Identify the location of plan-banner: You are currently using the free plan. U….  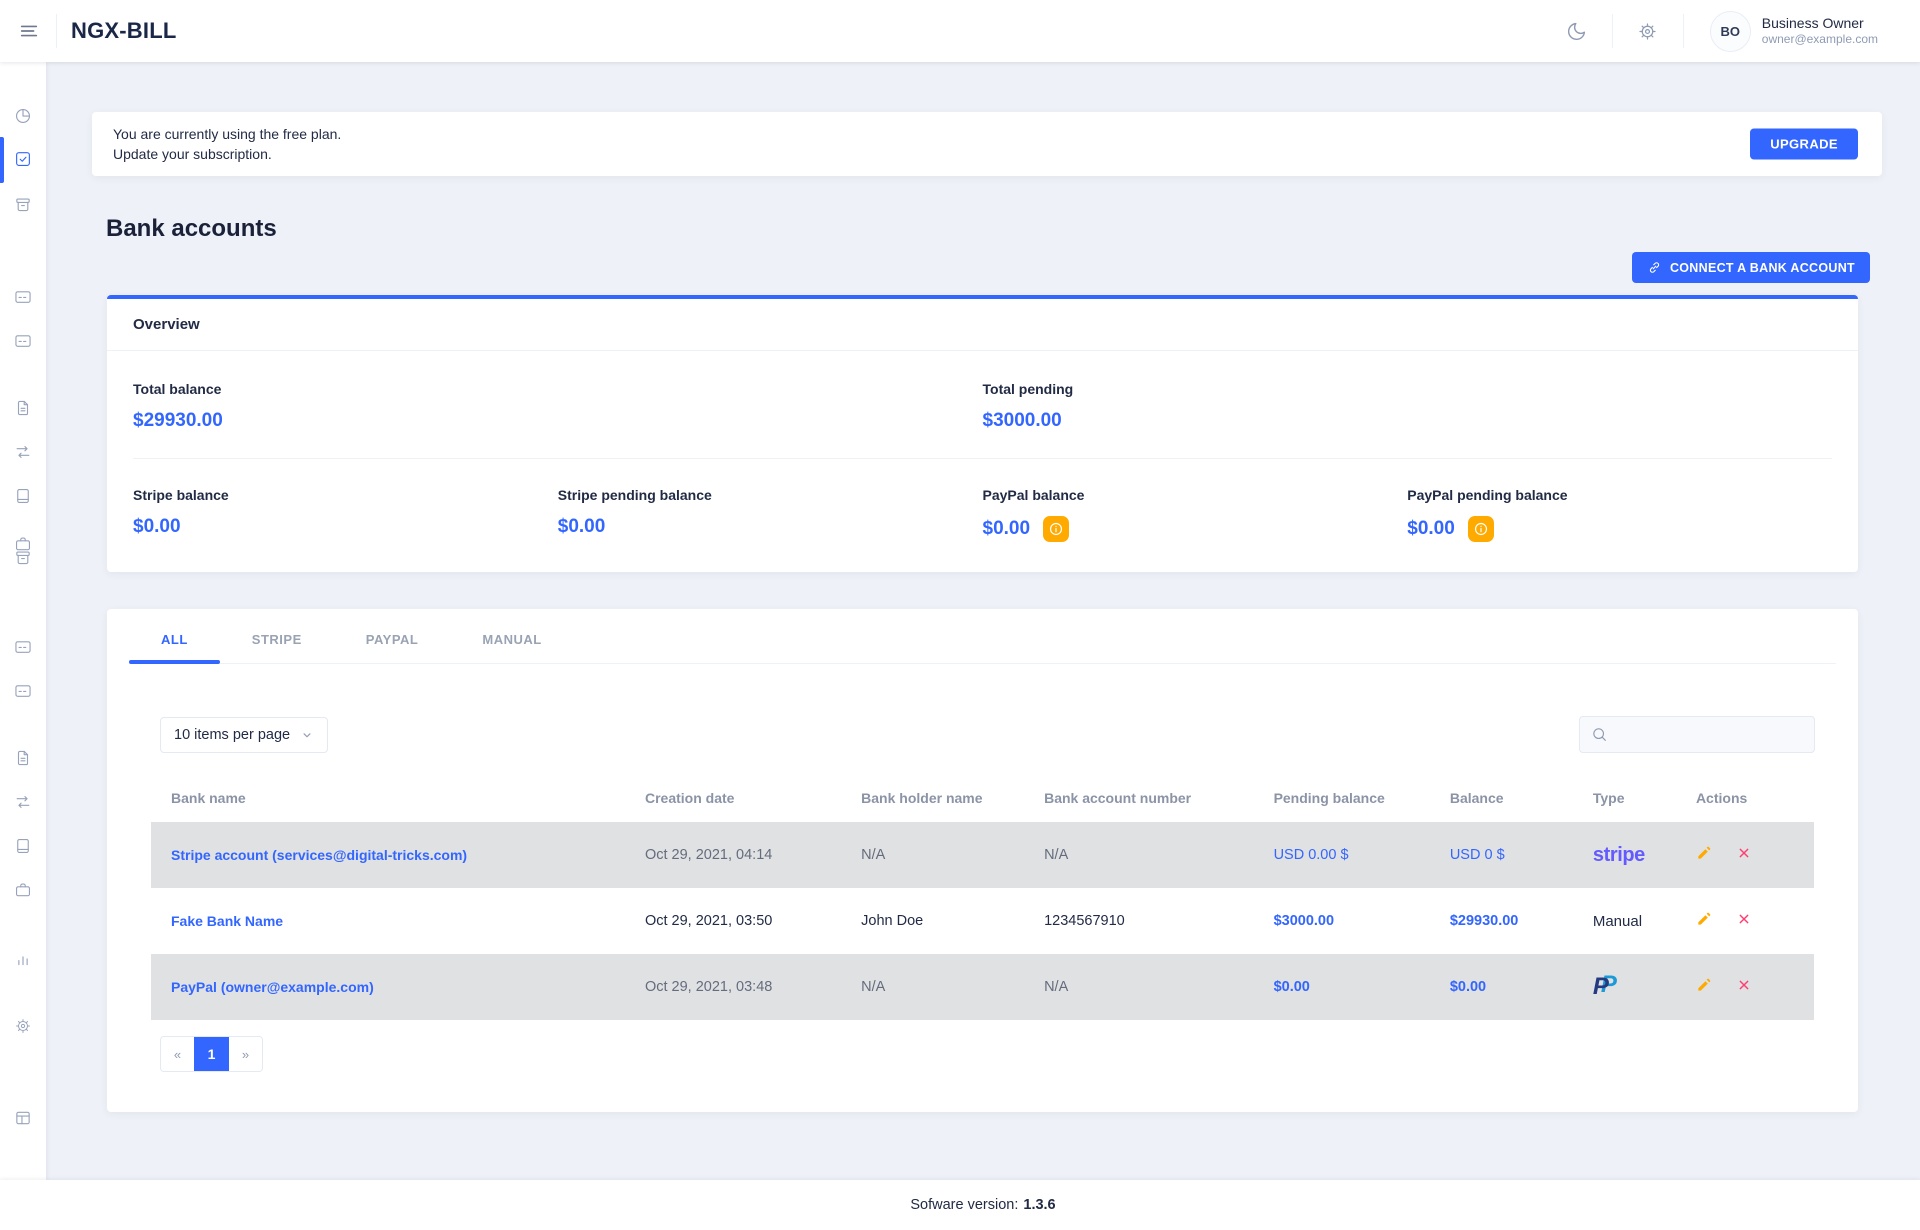
(987, 144).